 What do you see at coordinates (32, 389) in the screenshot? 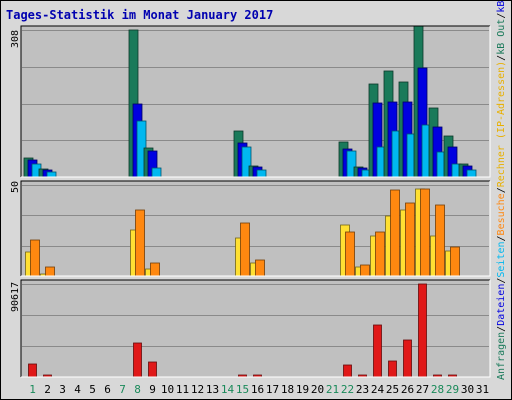
I see `day-label-1: 1` at bounding box center [32, 389].